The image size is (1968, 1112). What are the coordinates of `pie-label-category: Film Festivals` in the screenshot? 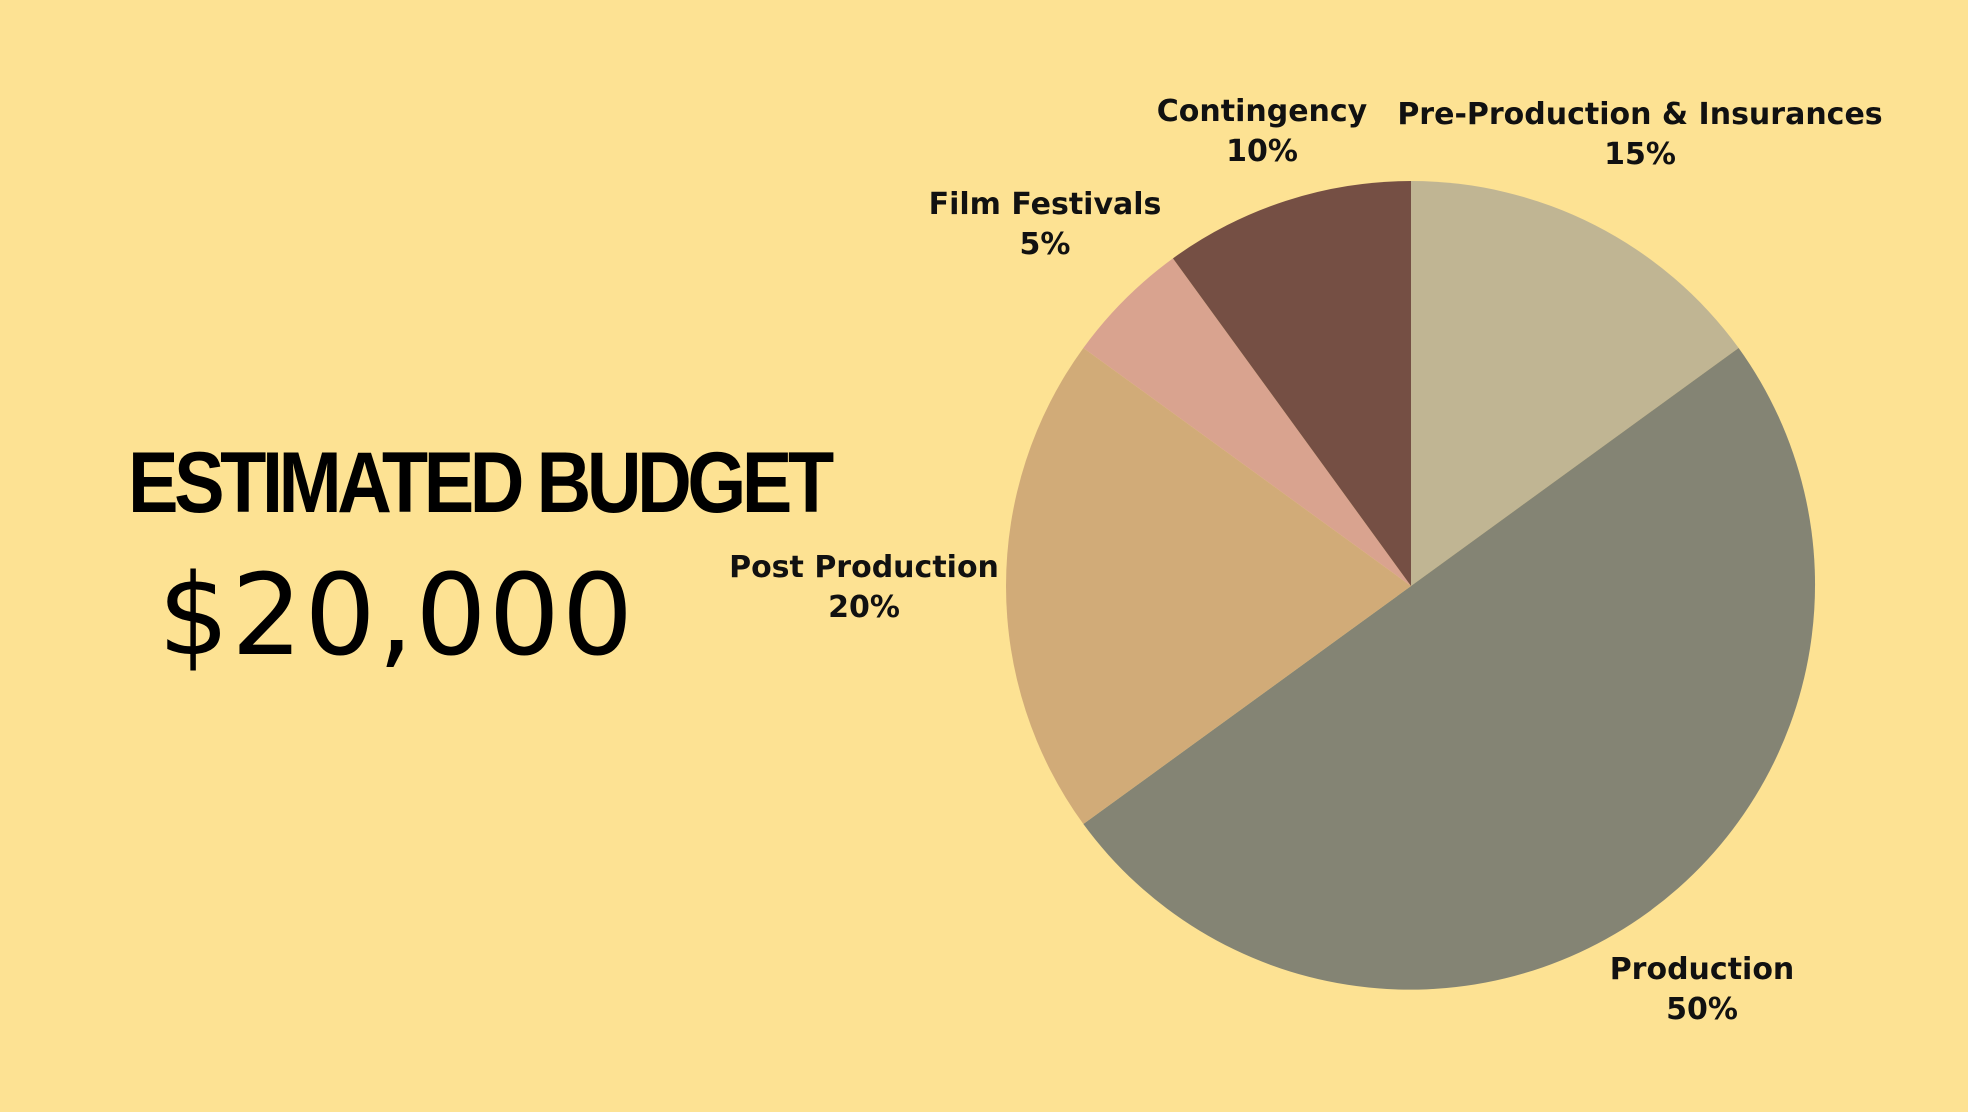 It's located at (1045, 204).